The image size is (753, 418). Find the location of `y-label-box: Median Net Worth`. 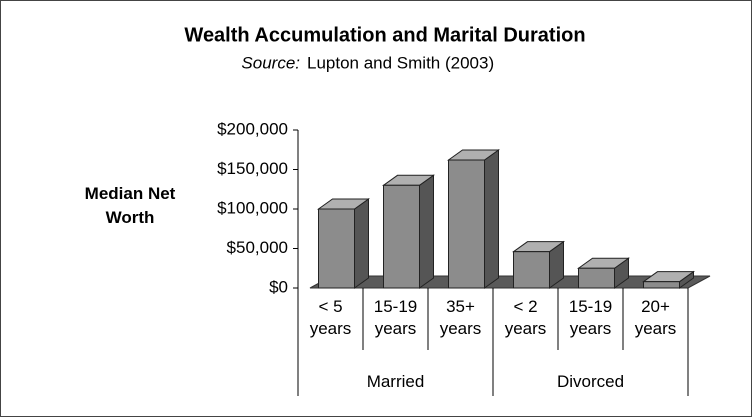

y-label-box: Median Net Worth is located at coordinates (130, 205).